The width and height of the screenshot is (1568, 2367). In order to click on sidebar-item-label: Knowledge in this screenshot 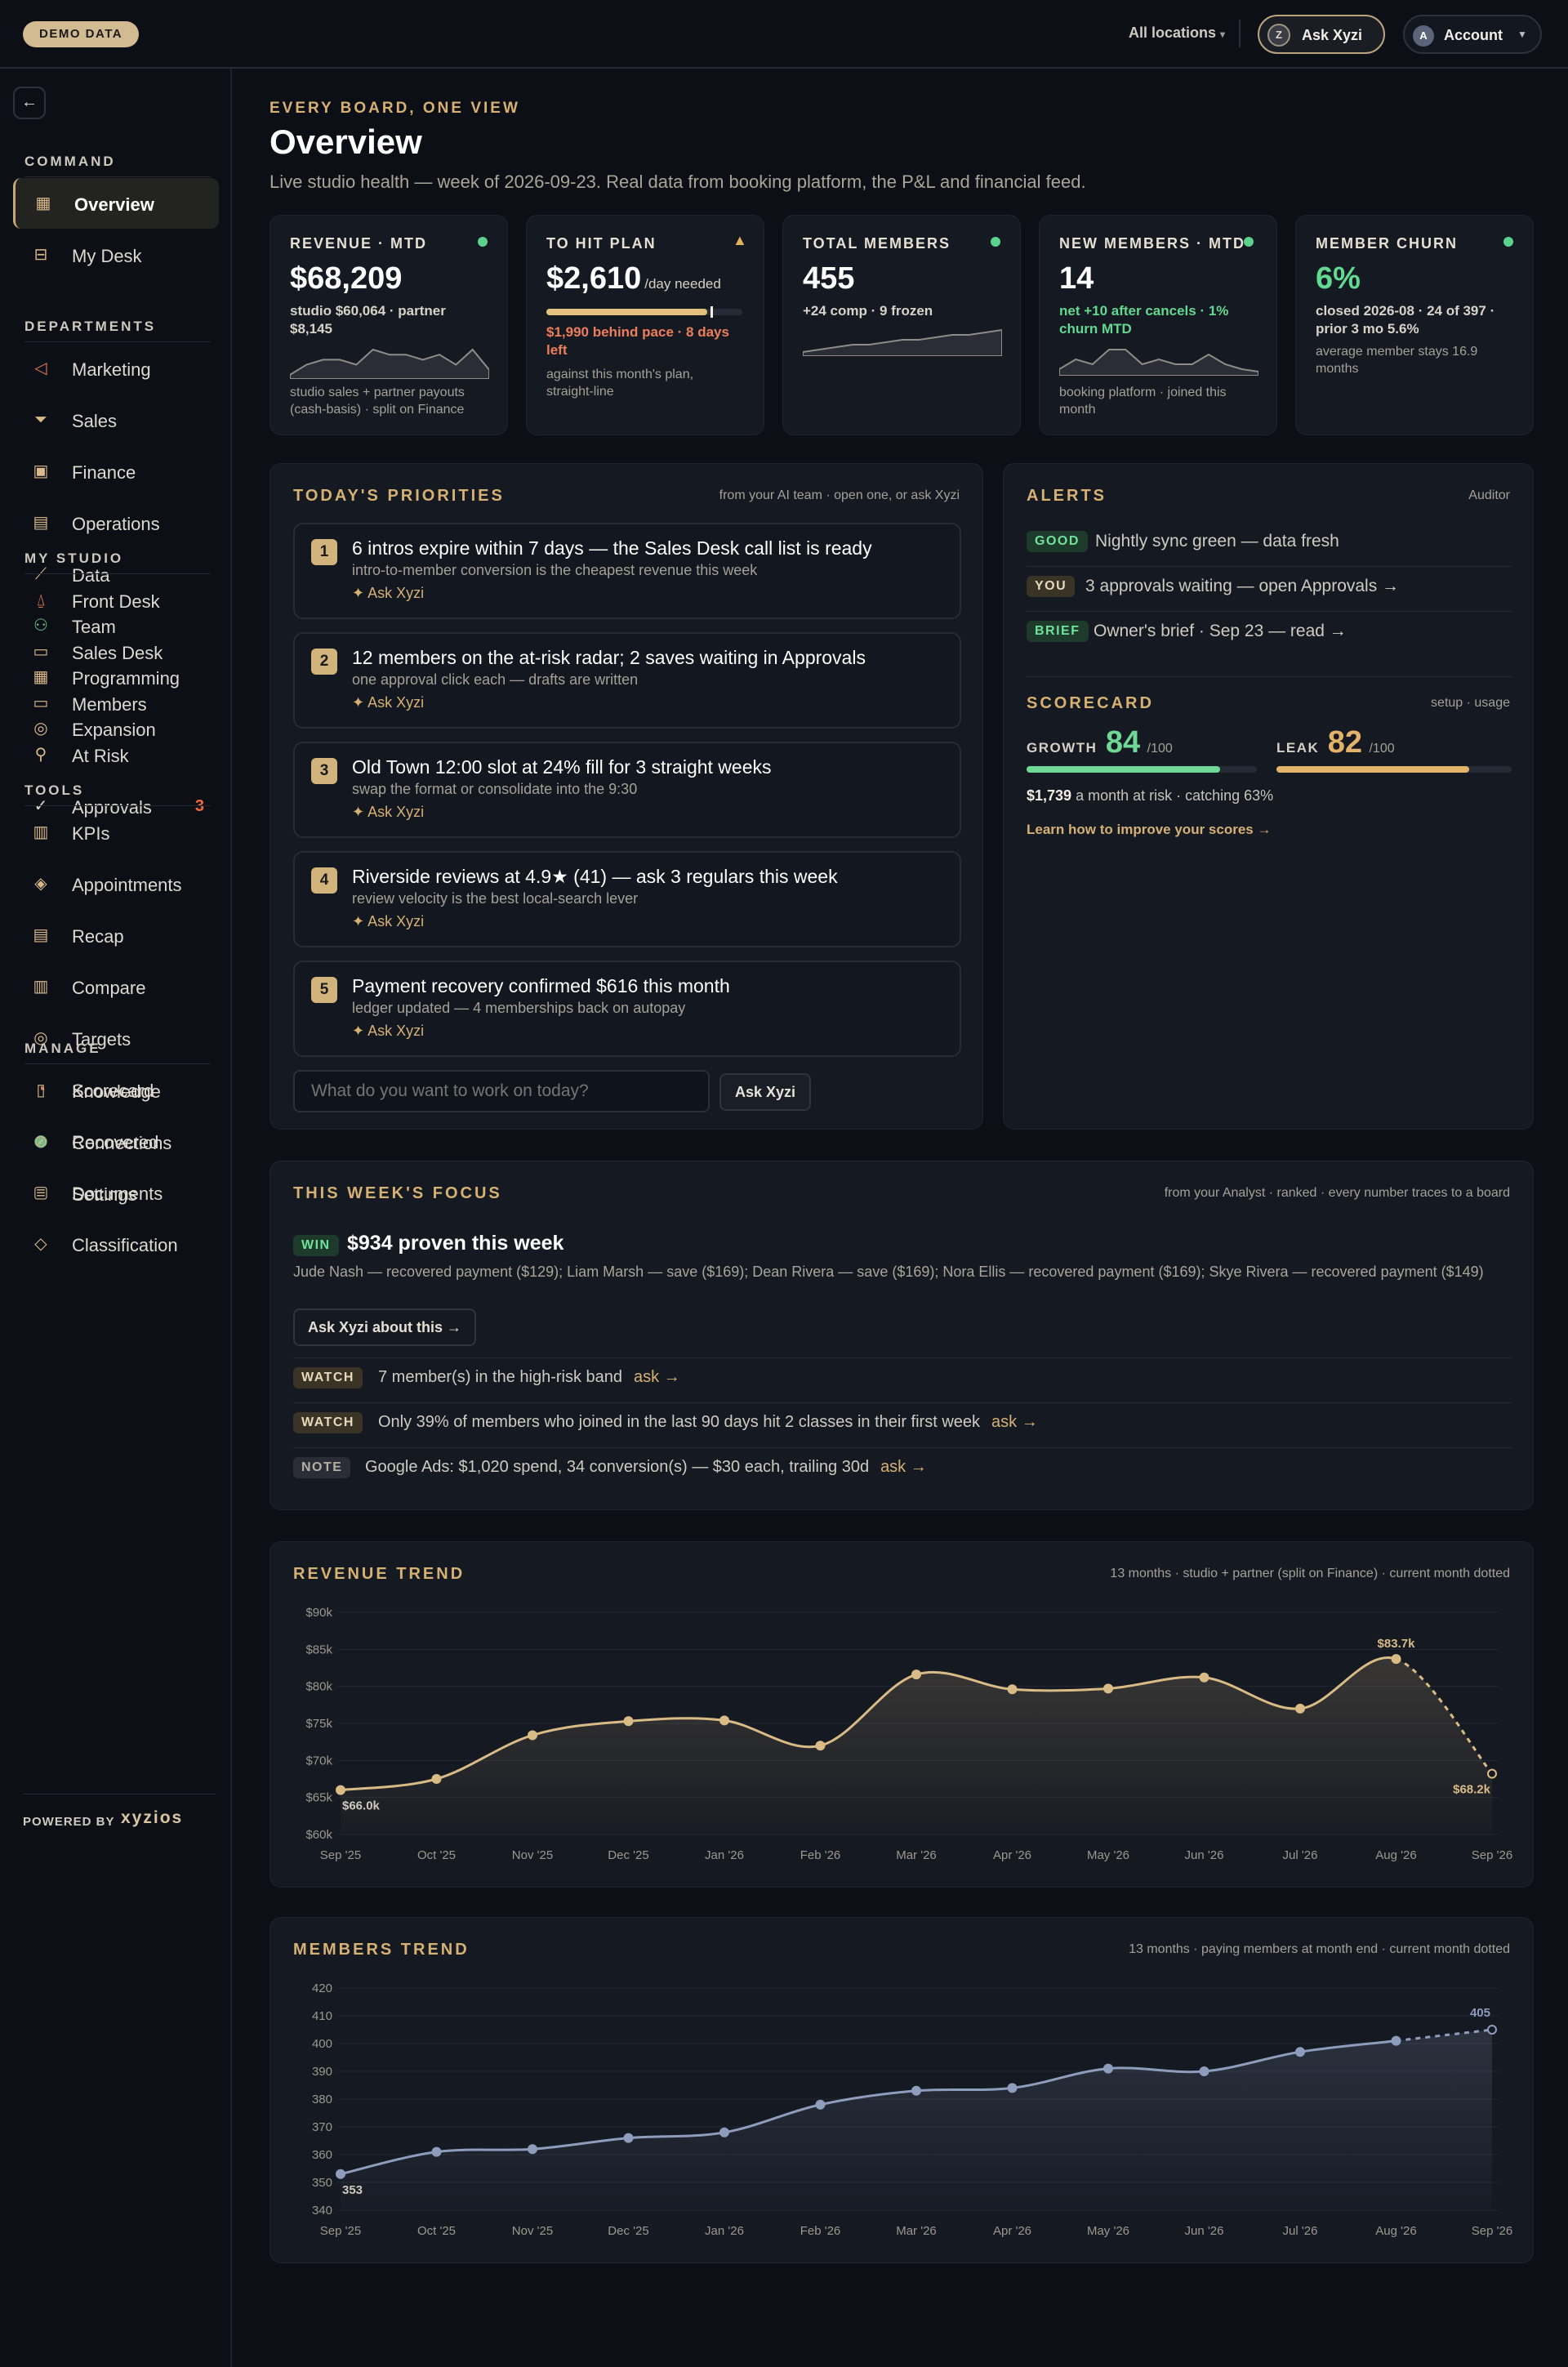, I will do `click(116, 1091)`.